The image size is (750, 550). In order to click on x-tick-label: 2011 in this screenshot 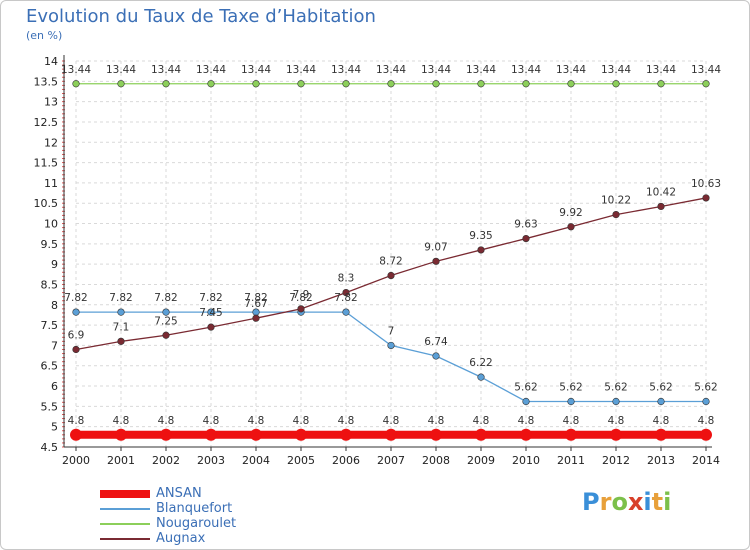, I will do `click(571, 460)`.